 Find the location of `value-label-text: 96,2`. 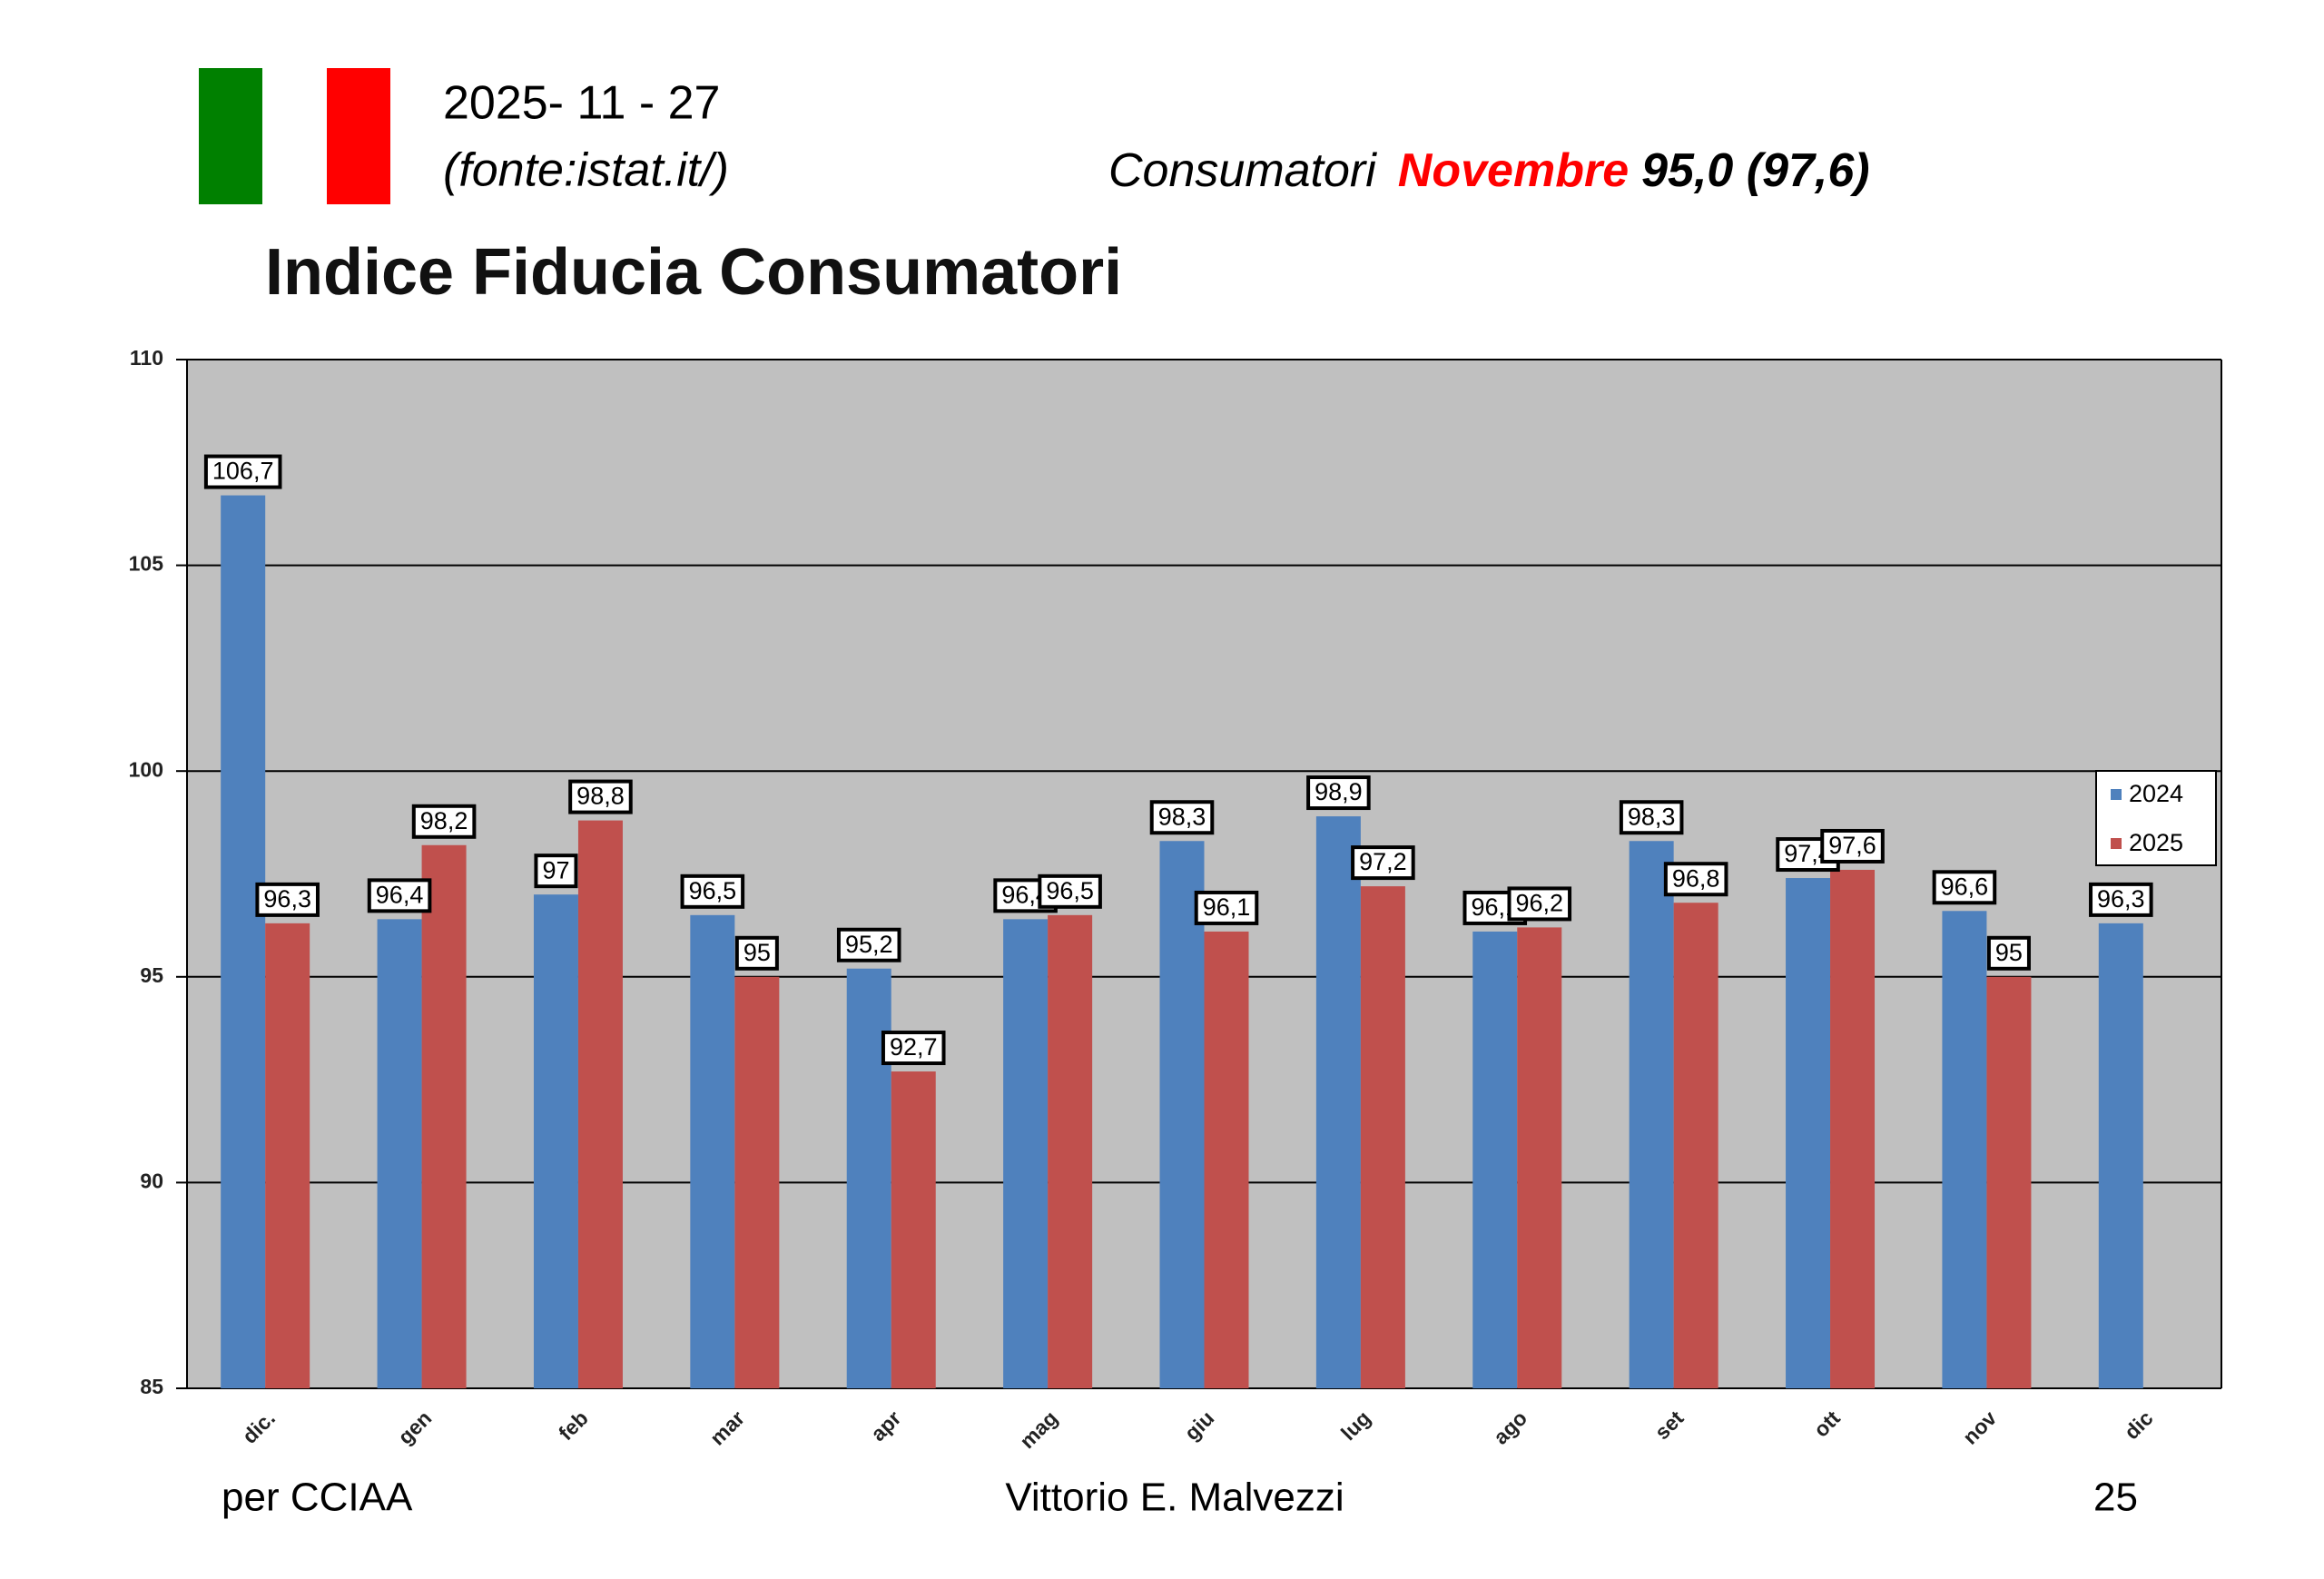

value-label-text: 96,2 is located at coordinates (1539, 903).